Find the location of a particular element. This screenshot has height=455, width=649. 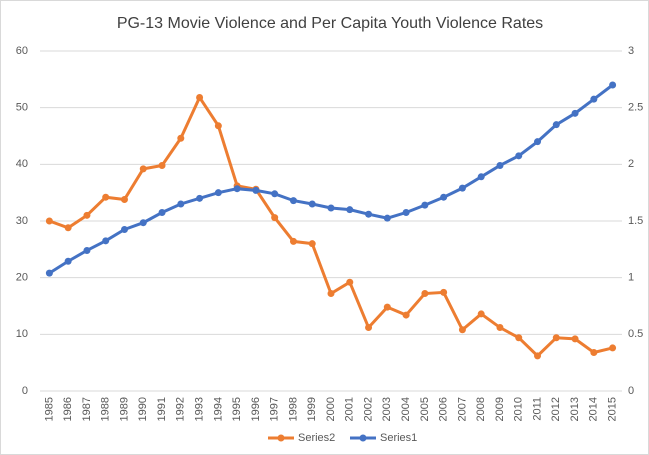

legend-label: Series2 is located at coordinates (316, 438).